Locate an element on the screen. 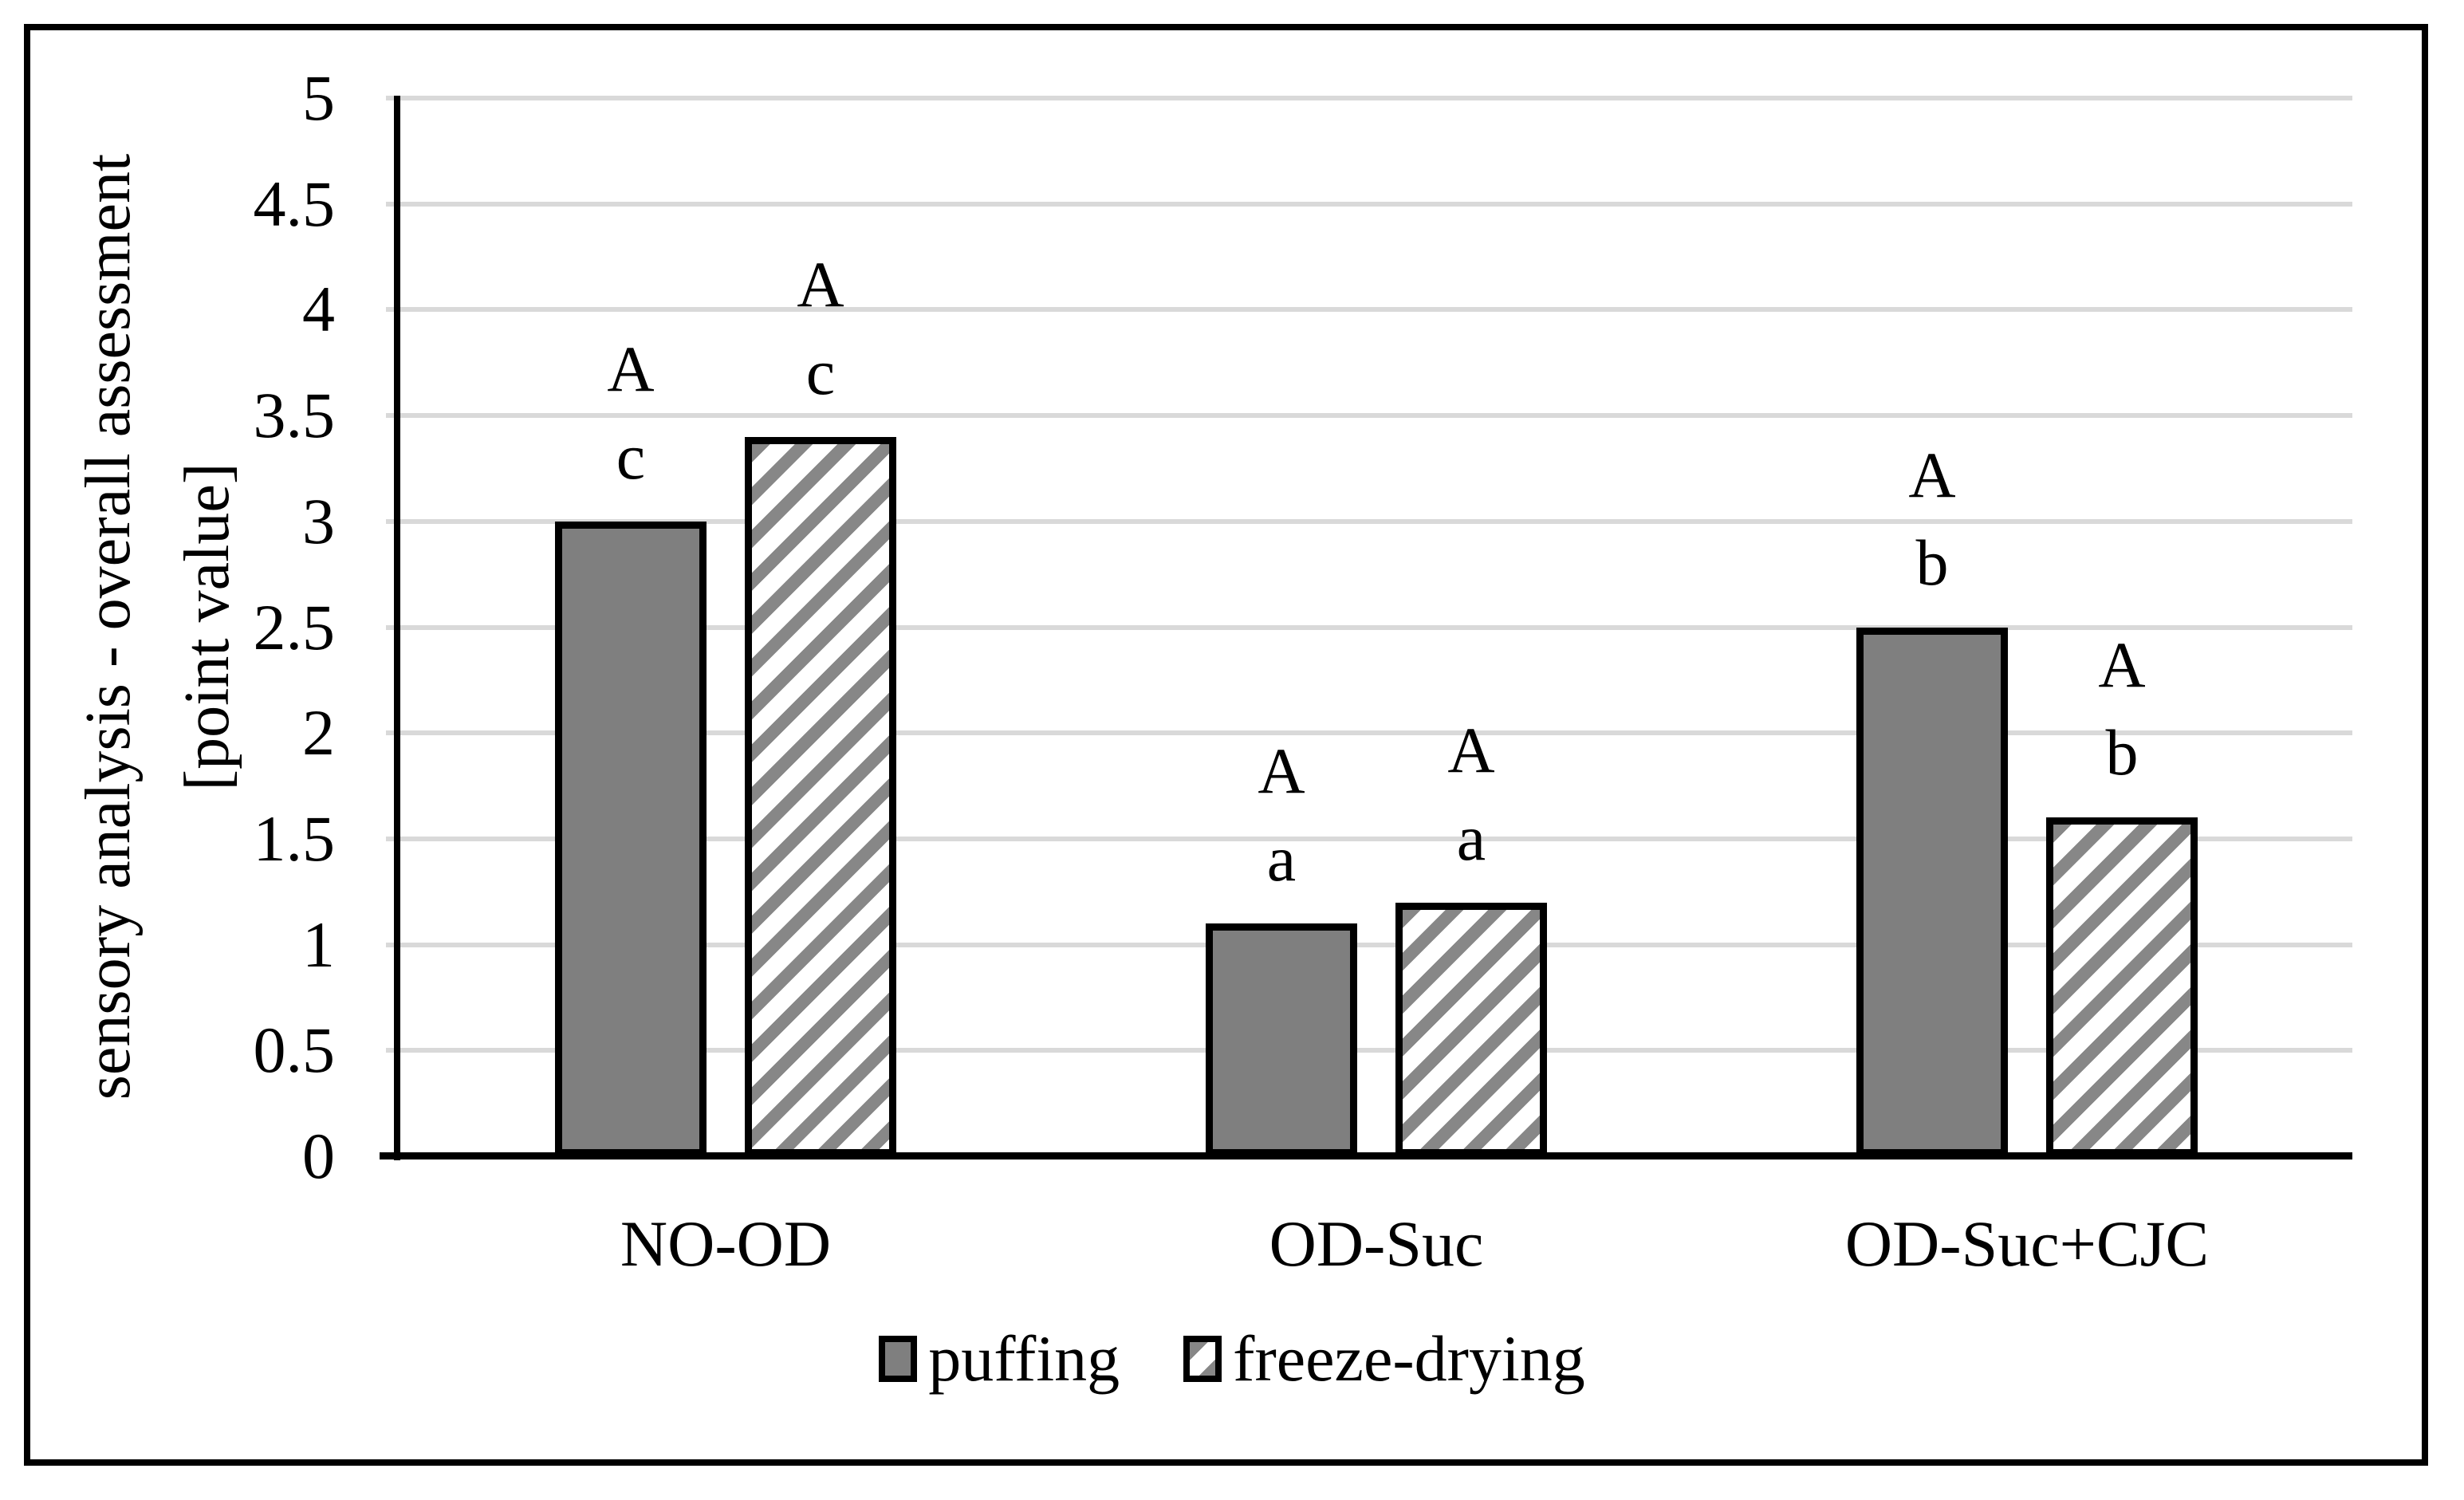 This screenshot has height=1500, width=2464. legend-swatch-freeze-drying is located at coordinates (1202, 1359).